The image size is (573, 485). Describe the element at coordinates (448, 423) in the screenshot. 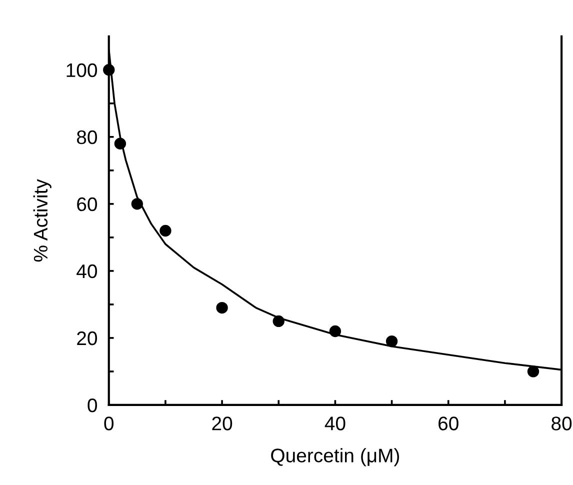

I see `x-tick-label: 60` at that location.